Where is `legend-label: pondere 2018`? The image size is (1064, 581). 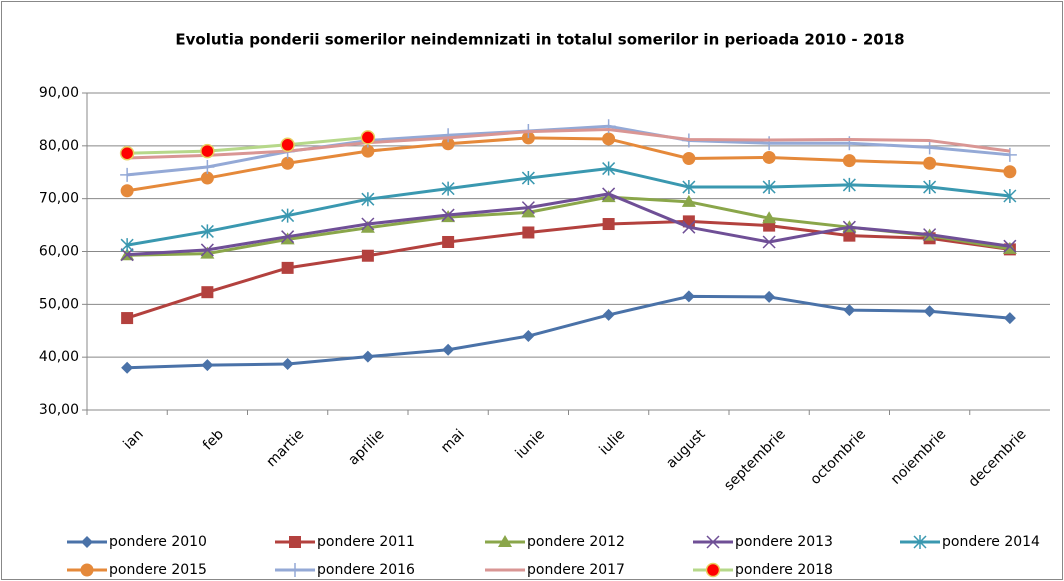 legend-label: pondere 2018 is located at coordinates (784, 570).